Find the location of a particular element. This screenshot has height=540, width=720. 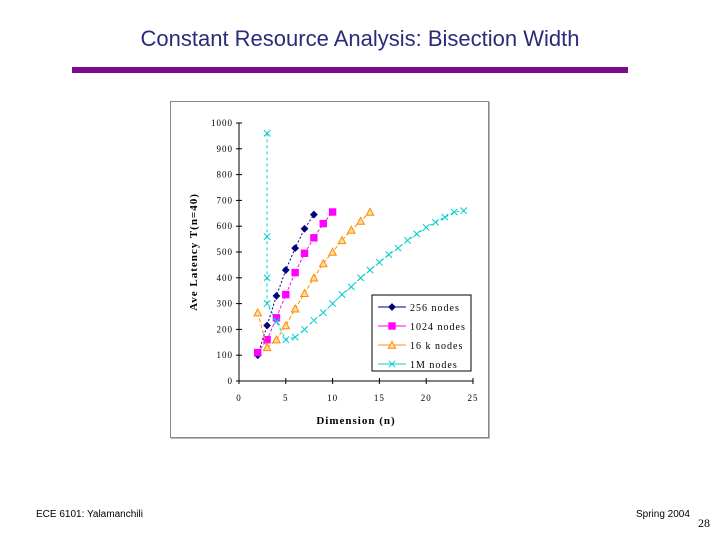

legend-box is located at coordinates (421, 333).